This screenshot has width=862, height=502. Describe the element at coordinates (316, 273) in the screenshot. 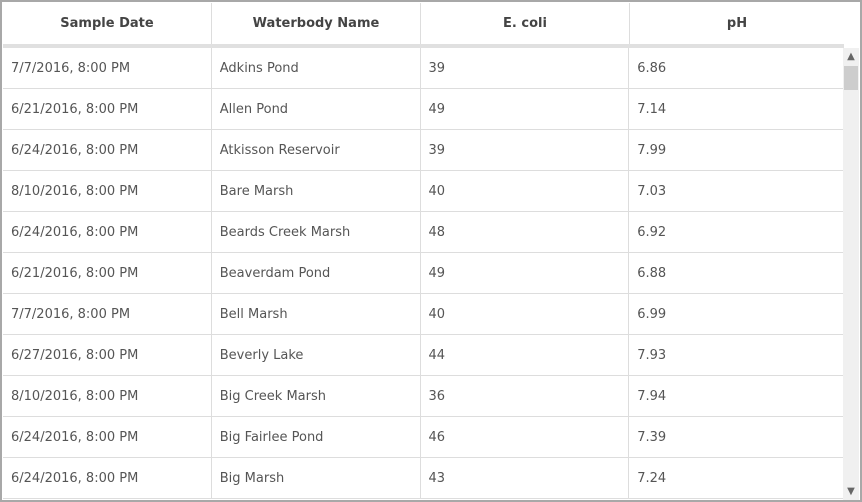

I see `waterbody-name-cell: Beaverdam Pond` at that location.